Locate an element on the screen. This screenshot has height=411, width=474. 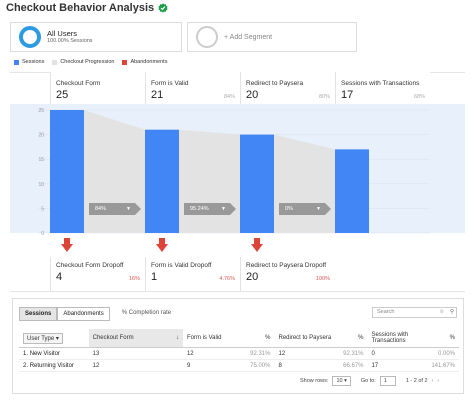
segment-ring-icon is located at coordinates (30, 37).